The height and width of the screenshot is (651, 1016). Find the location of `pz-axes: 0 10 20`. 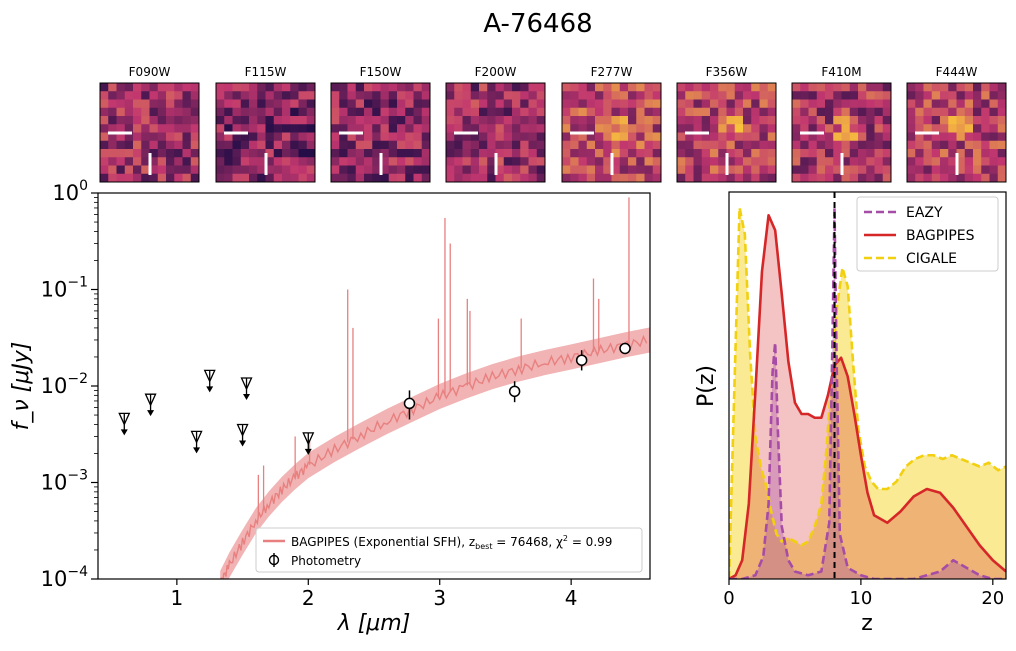

pz-axes: 0 10 20 is located at coordinates (863, 594).